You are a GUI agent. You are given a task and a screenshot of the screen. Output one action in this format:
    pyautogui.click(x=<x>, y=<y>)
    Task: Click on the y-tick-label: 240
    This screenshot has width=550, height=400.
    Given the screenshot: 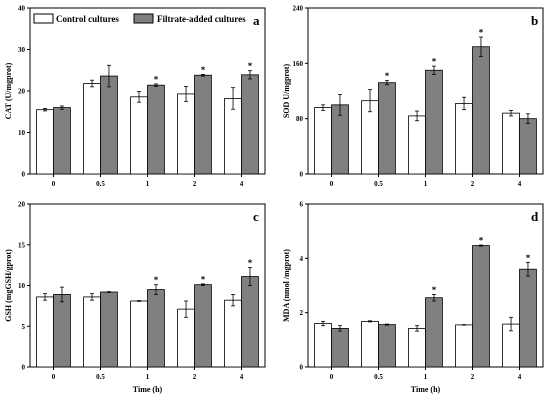 What is the action you would take?
    pyautogui.click(x=298, y=9)
    